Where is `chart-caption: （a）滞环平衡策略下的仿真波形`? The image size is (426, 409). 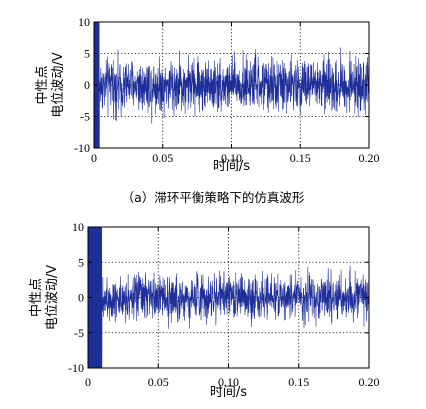 chart-caption: （a）滞环平衡策略下的仿真波形 is located at coordinates (213, 197).